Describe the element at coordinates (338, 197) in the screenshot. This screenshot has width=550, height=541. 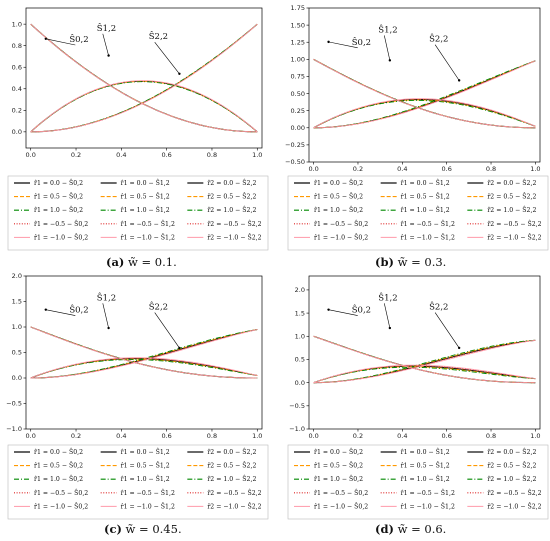
I see `legend-label: r̂1 = 0.5 − Ŝ0,2` at that location.